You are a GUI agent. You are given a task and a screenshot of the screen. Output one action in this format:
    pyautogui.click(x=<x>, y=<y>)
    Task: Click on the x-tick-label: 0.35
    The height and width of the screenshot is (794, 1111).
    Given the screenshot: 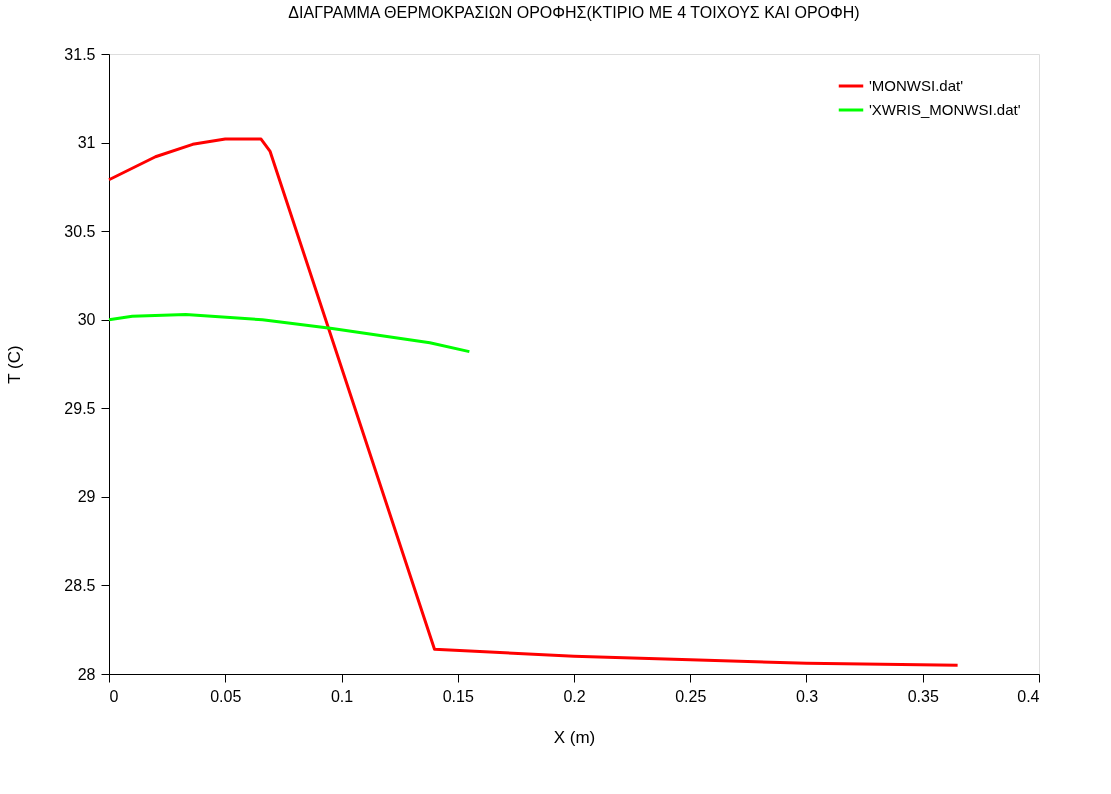 What is the action you would take?
    pyautogui.click(x=923, y=696)
    